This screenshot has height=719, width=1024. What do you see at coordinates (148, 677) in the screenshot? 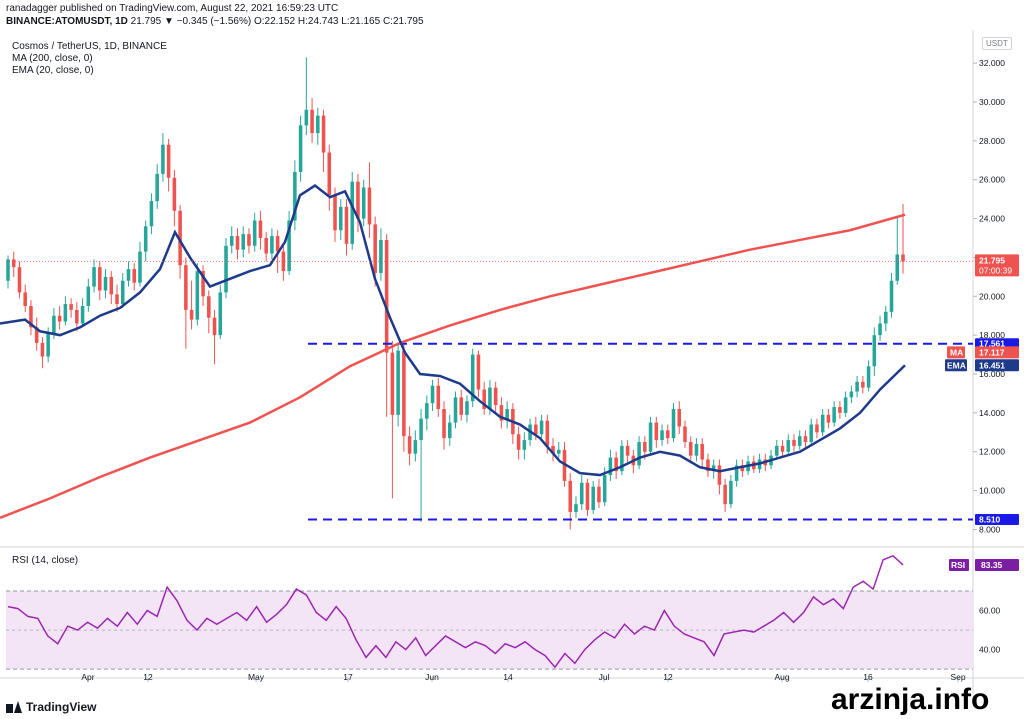
I see `time-tick-label: 12` at bounding box center [148, 677].